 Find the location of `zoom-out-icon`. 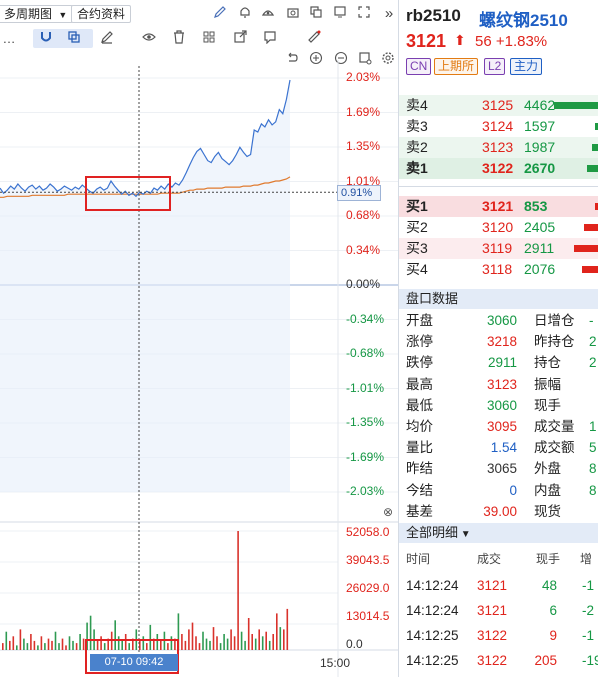

zoom-out-icon is located at coordinates (341, 60).